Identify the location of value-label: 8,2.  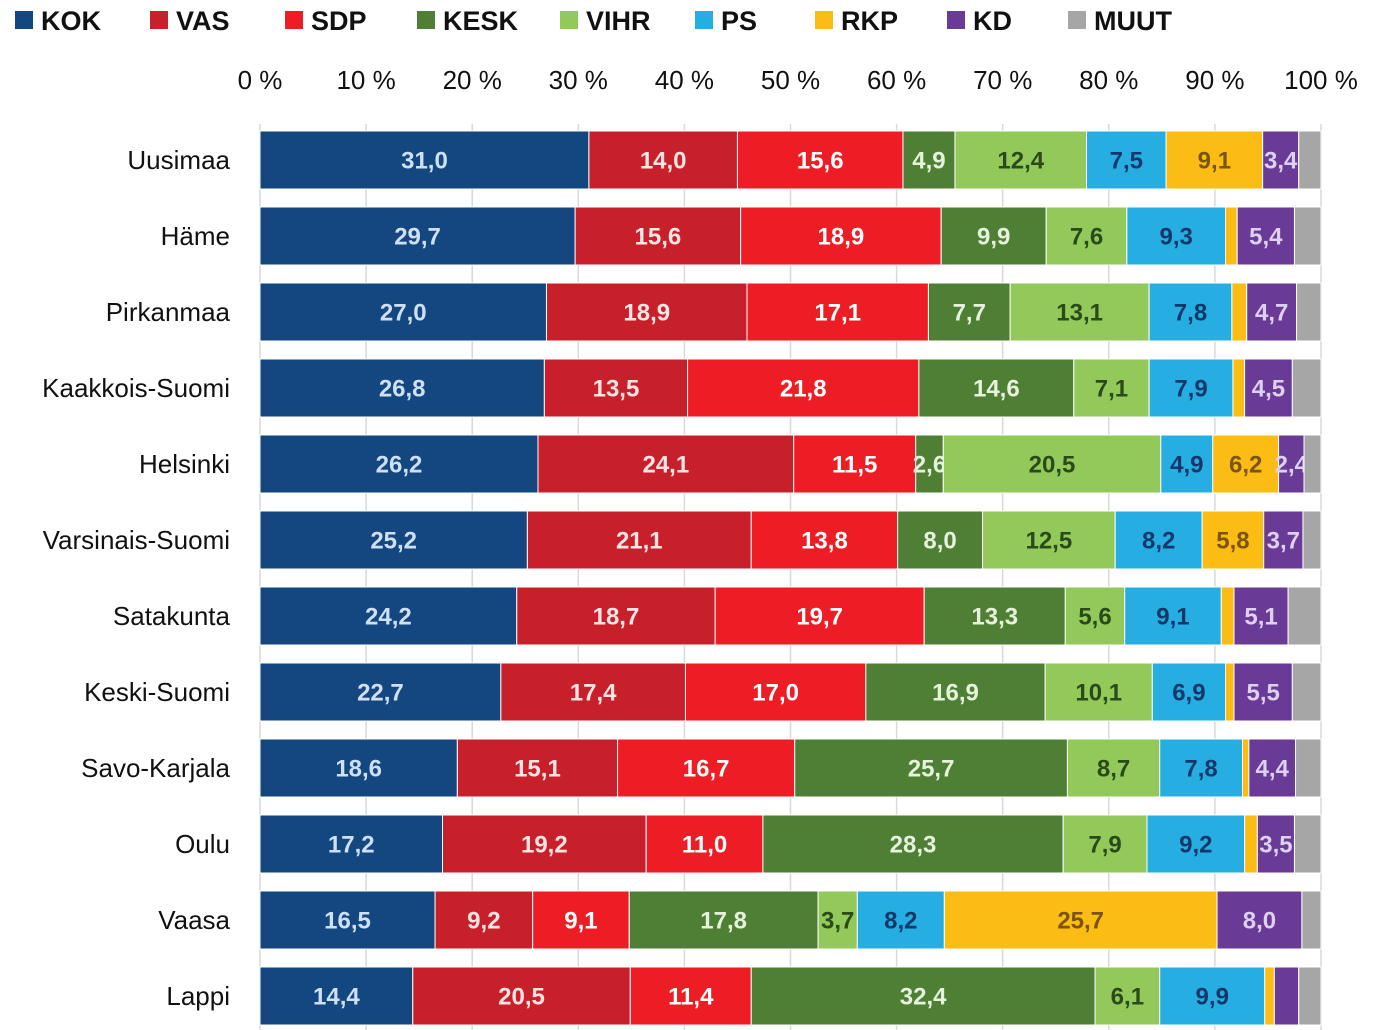
(1158, 541).